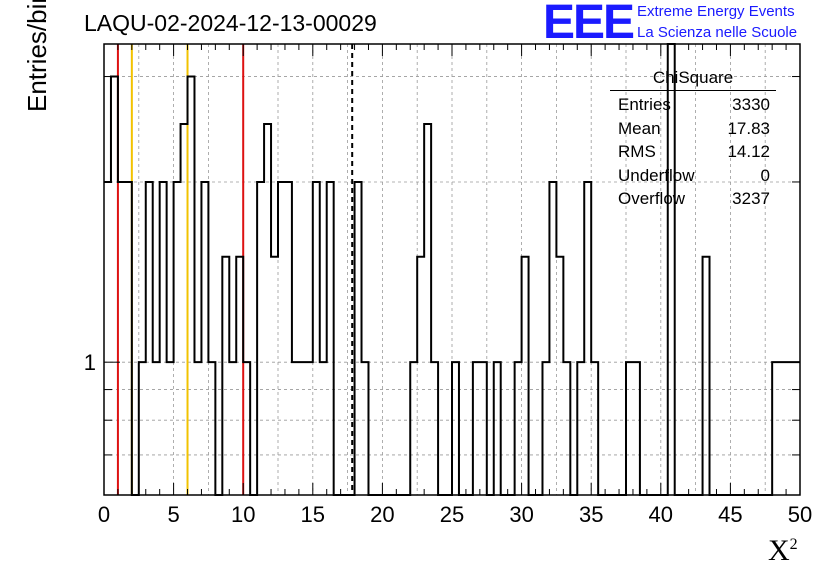 This screenshot has height=572, width=836. Describe the element at coordinates (652, 198) in the screenshot. I see `stats-label: Overflow` at that location.